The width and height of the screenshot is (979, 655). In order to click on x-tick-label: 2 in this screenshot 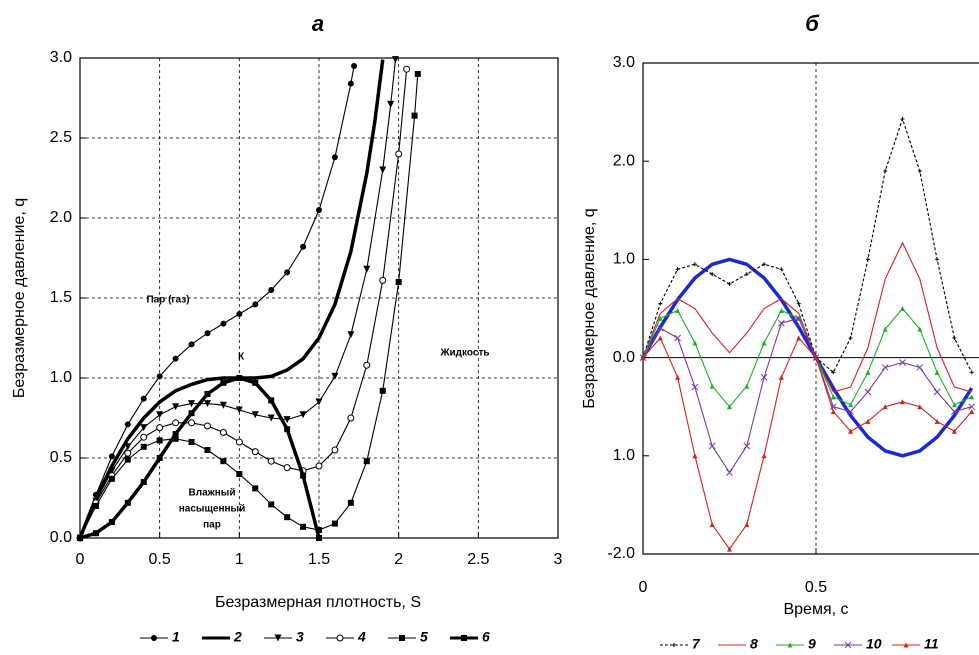, I will do `click(398, 559)`.